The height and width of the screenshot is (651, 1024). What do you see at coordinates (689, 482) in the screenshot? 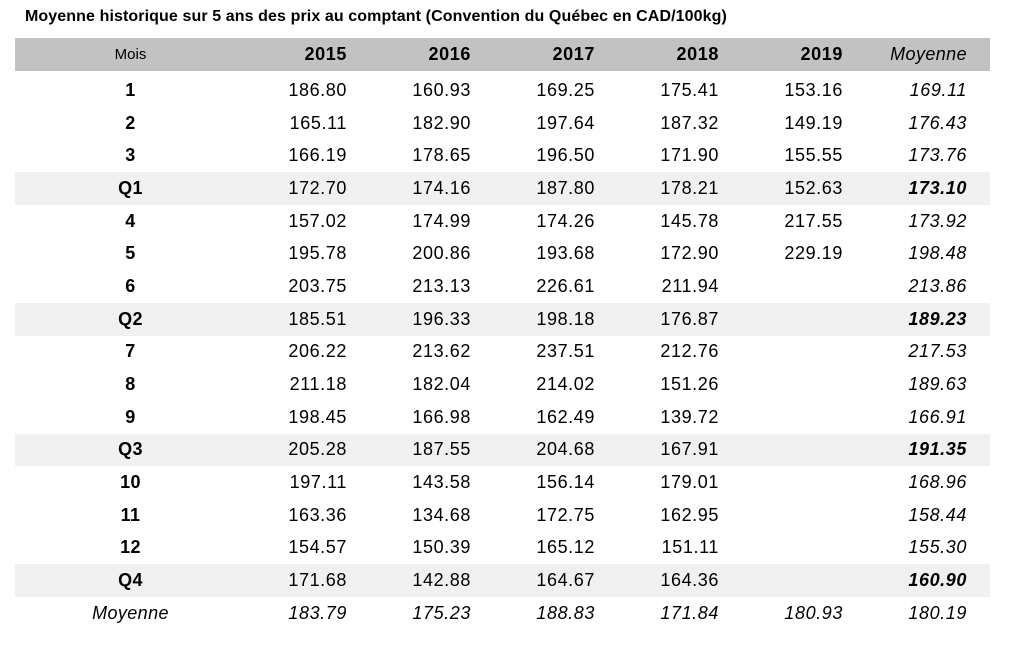
I see `cell-2018: 179.01` at bounding box center [689, 482].